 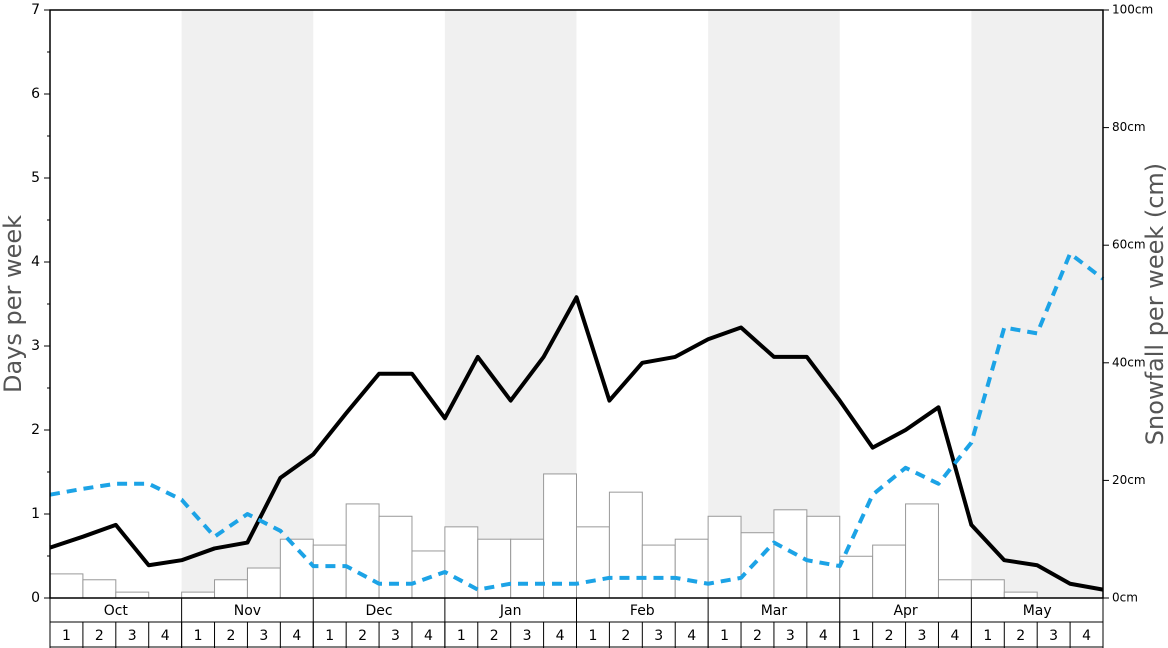 What do you see at coordinates (35, 178) in the screenshot?
I see `y-tick-label: 5` at bounding box center [35, 178].